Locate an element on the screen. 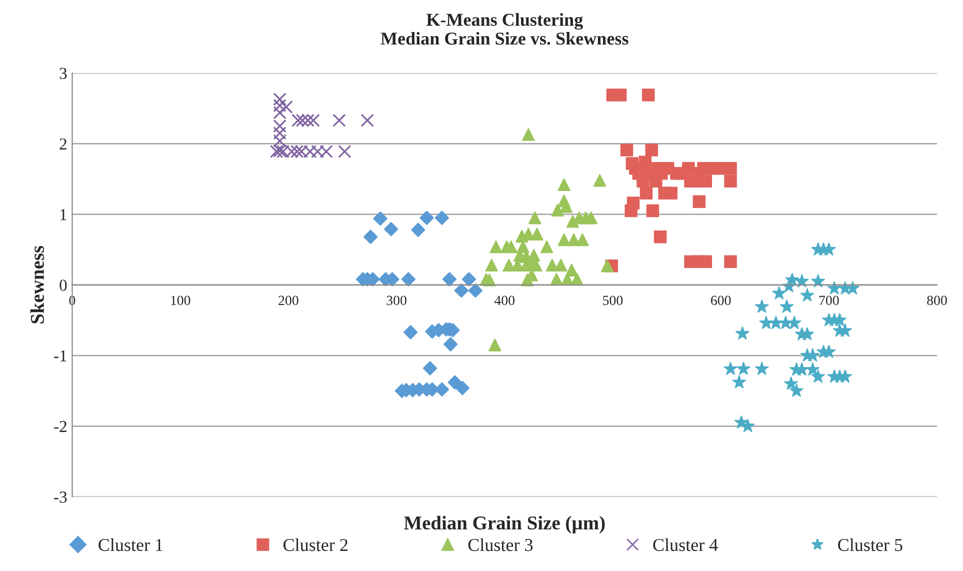 The height and width of the screenshot is (571, 963). x-tick-label: 500 is located at coordinates (613, 301).